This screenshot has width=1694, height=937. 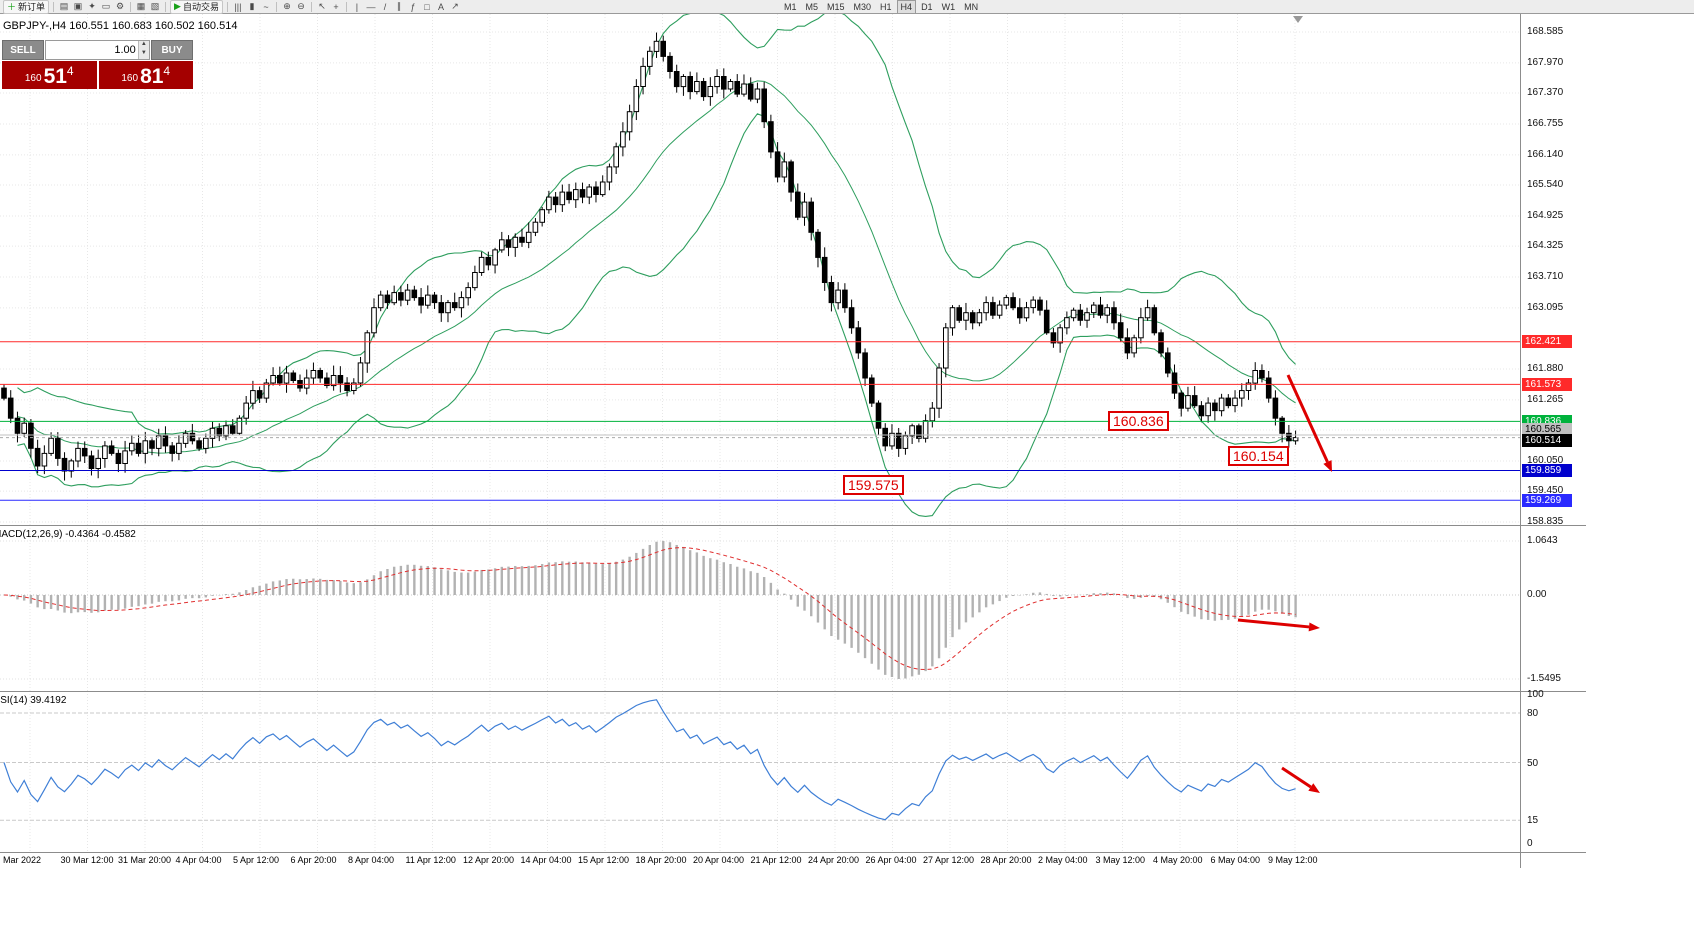 I want to click on volume-down-button: ▼, so click(x=143, y=54).